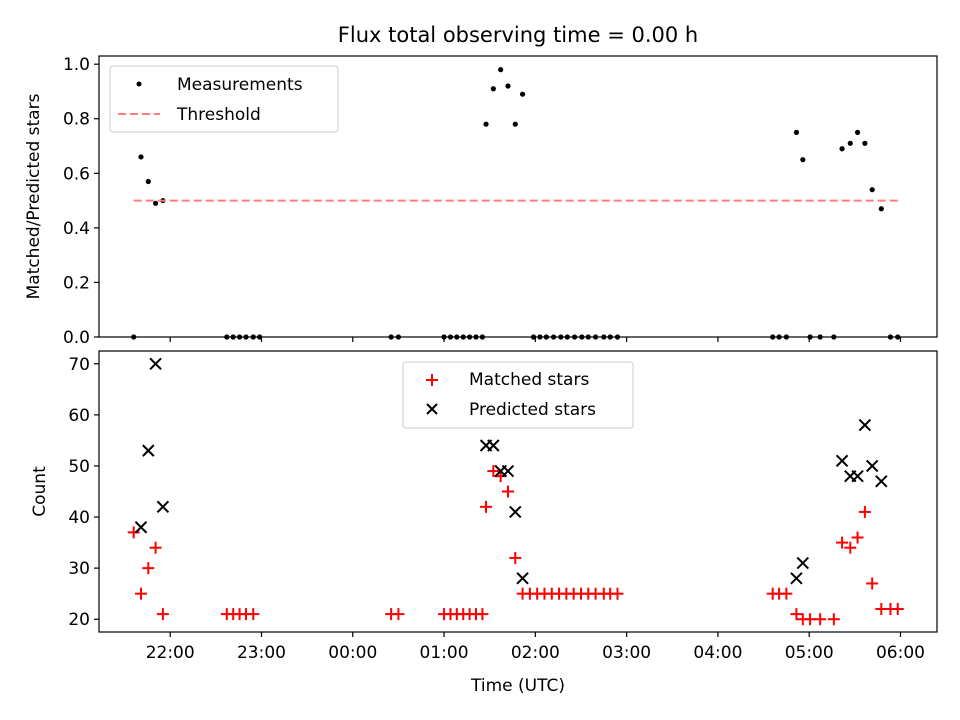 This screenshot has height=720, width=960. Describe the element at coordinates (717, 653) in the screenshot. I see `x-tick-label: 04:00` at that location.